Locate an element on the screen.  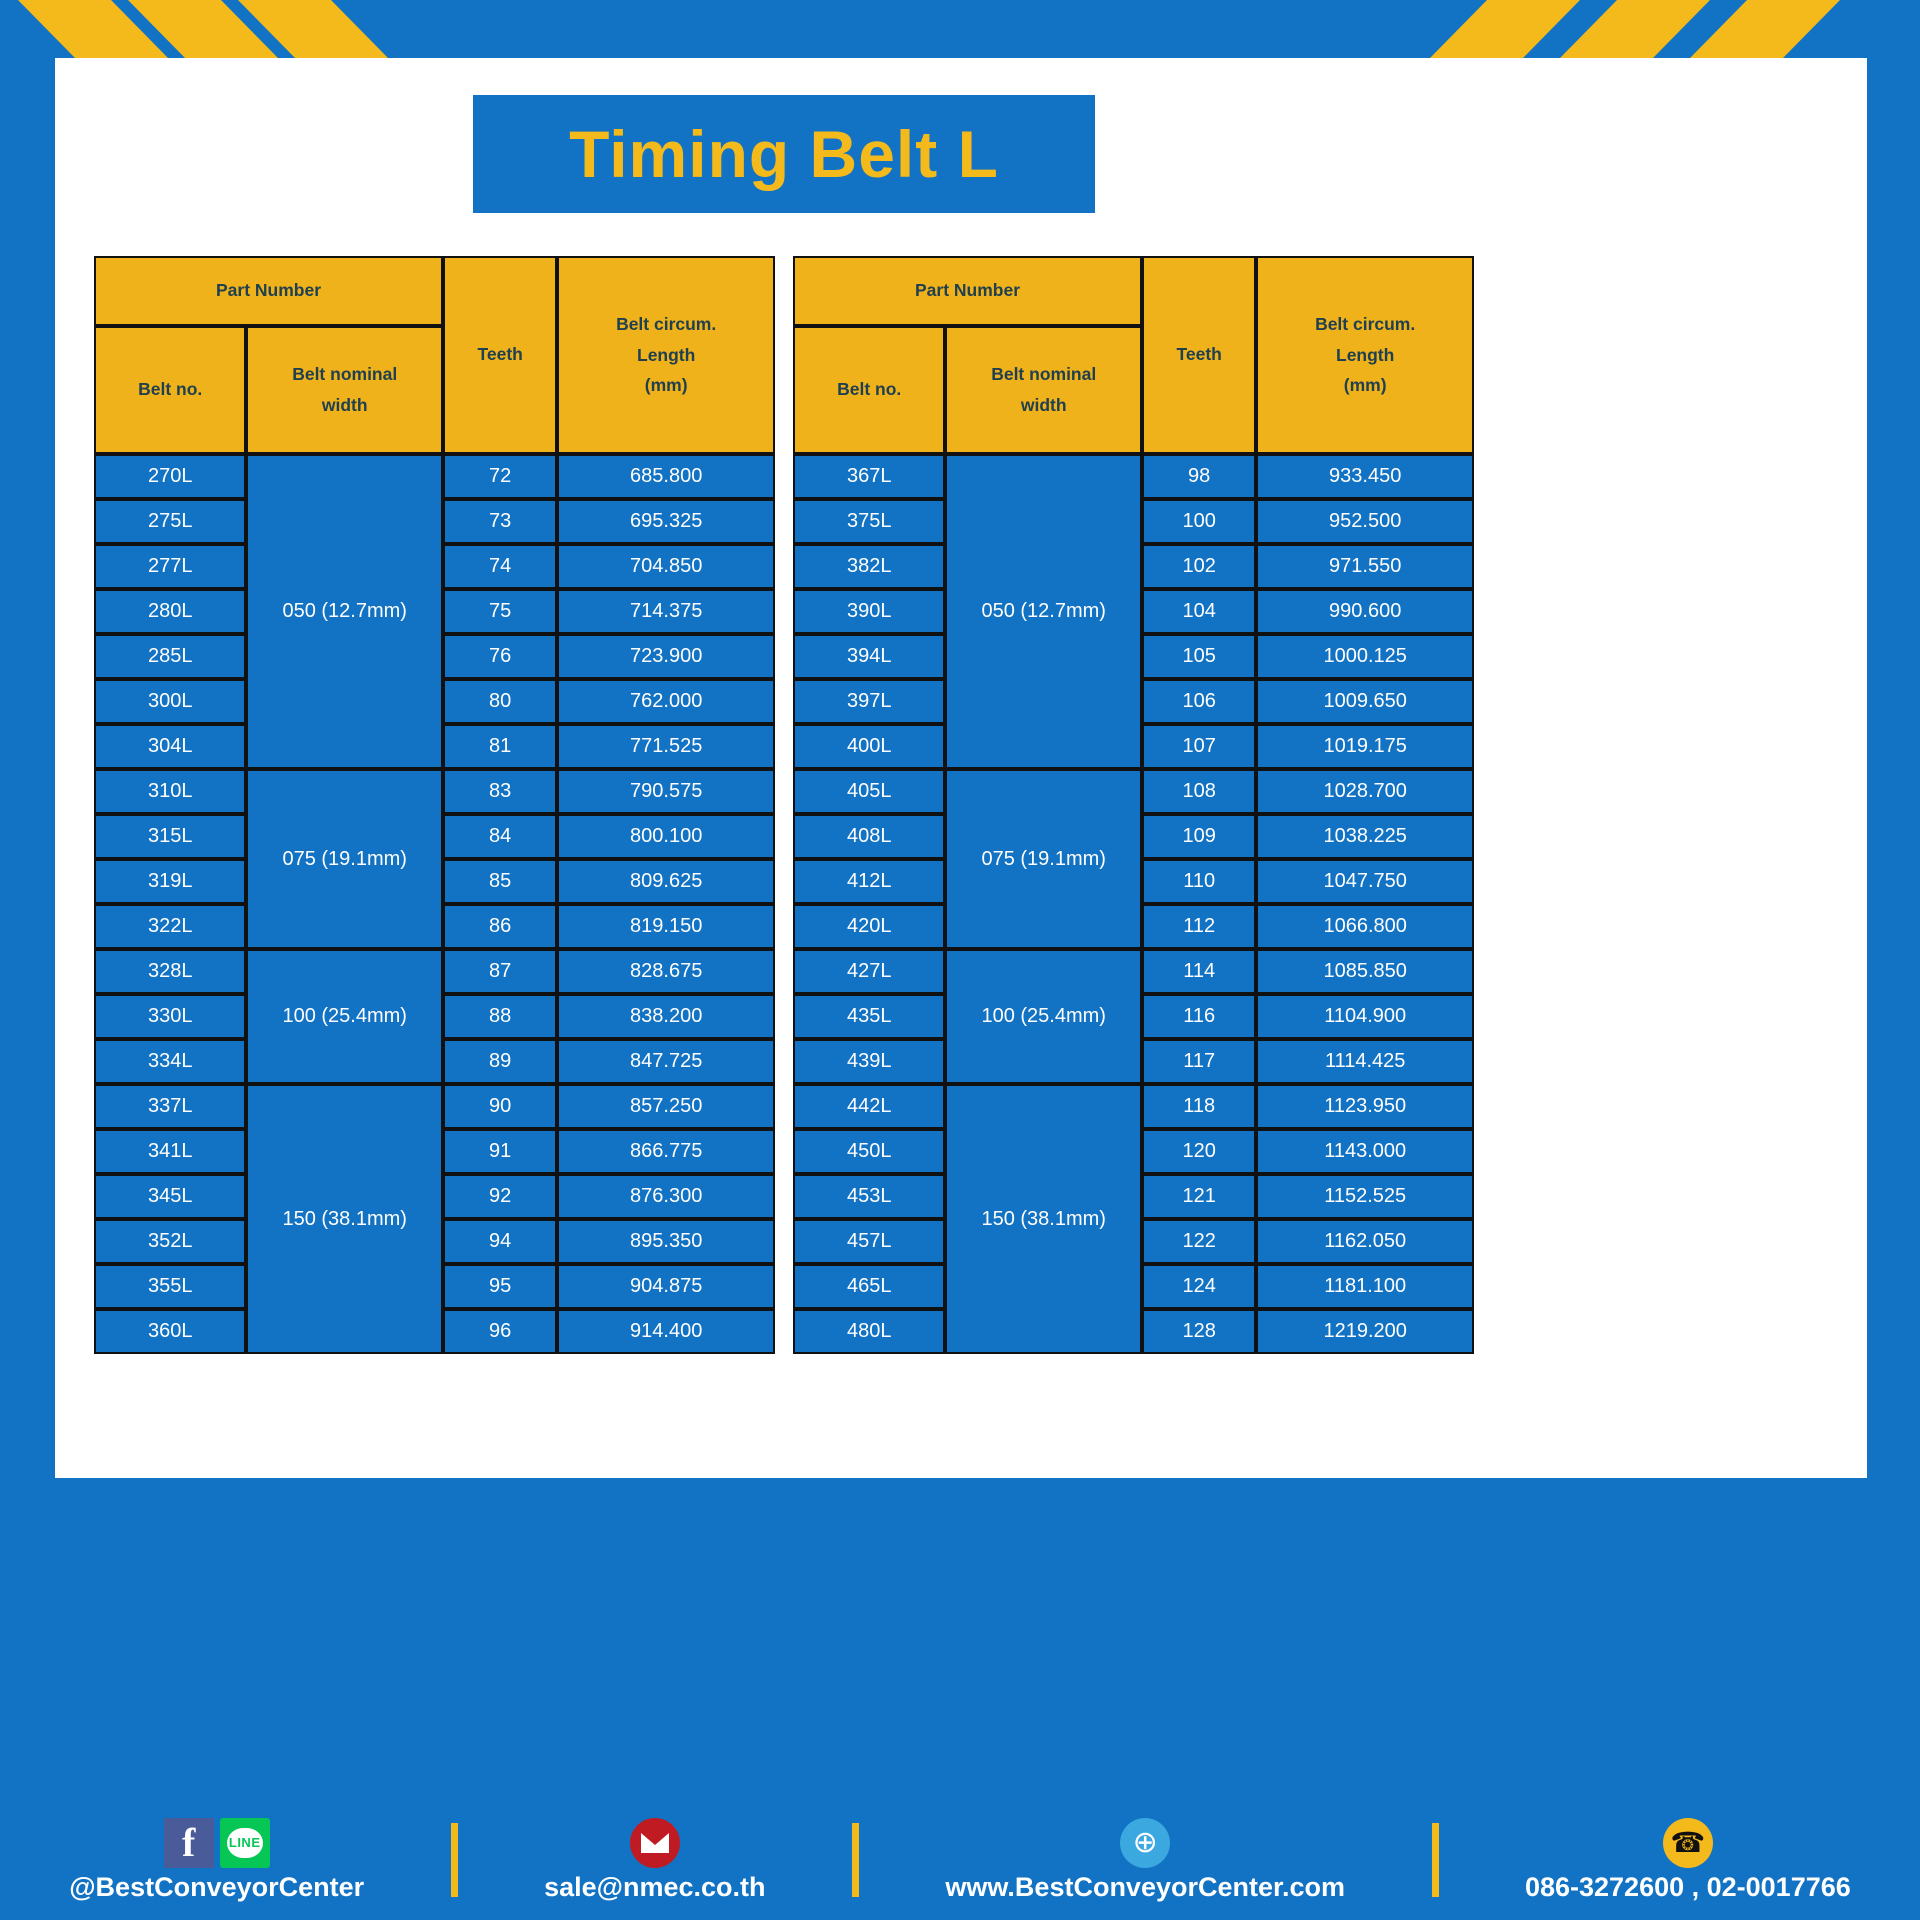
table-row: 285L 76 723.900 is located at coordinates (434, 656).